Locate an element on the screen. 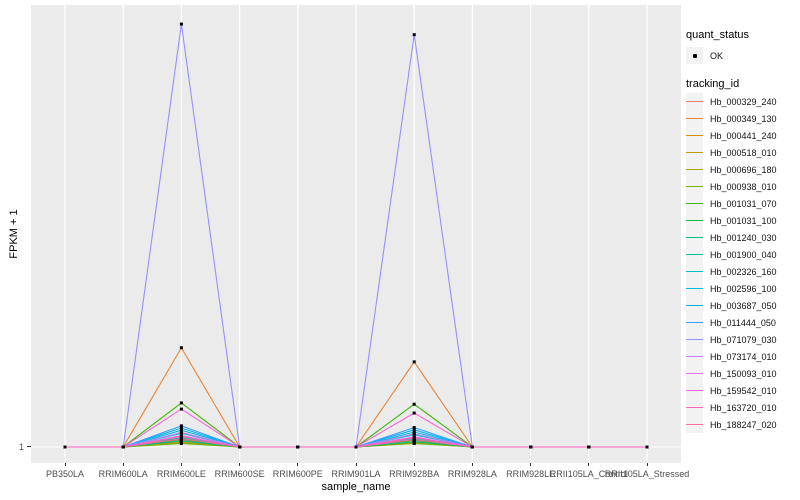 The image size is (800, 500). legend-item: Hb_000518_010 is located at coordinates (742, 152).